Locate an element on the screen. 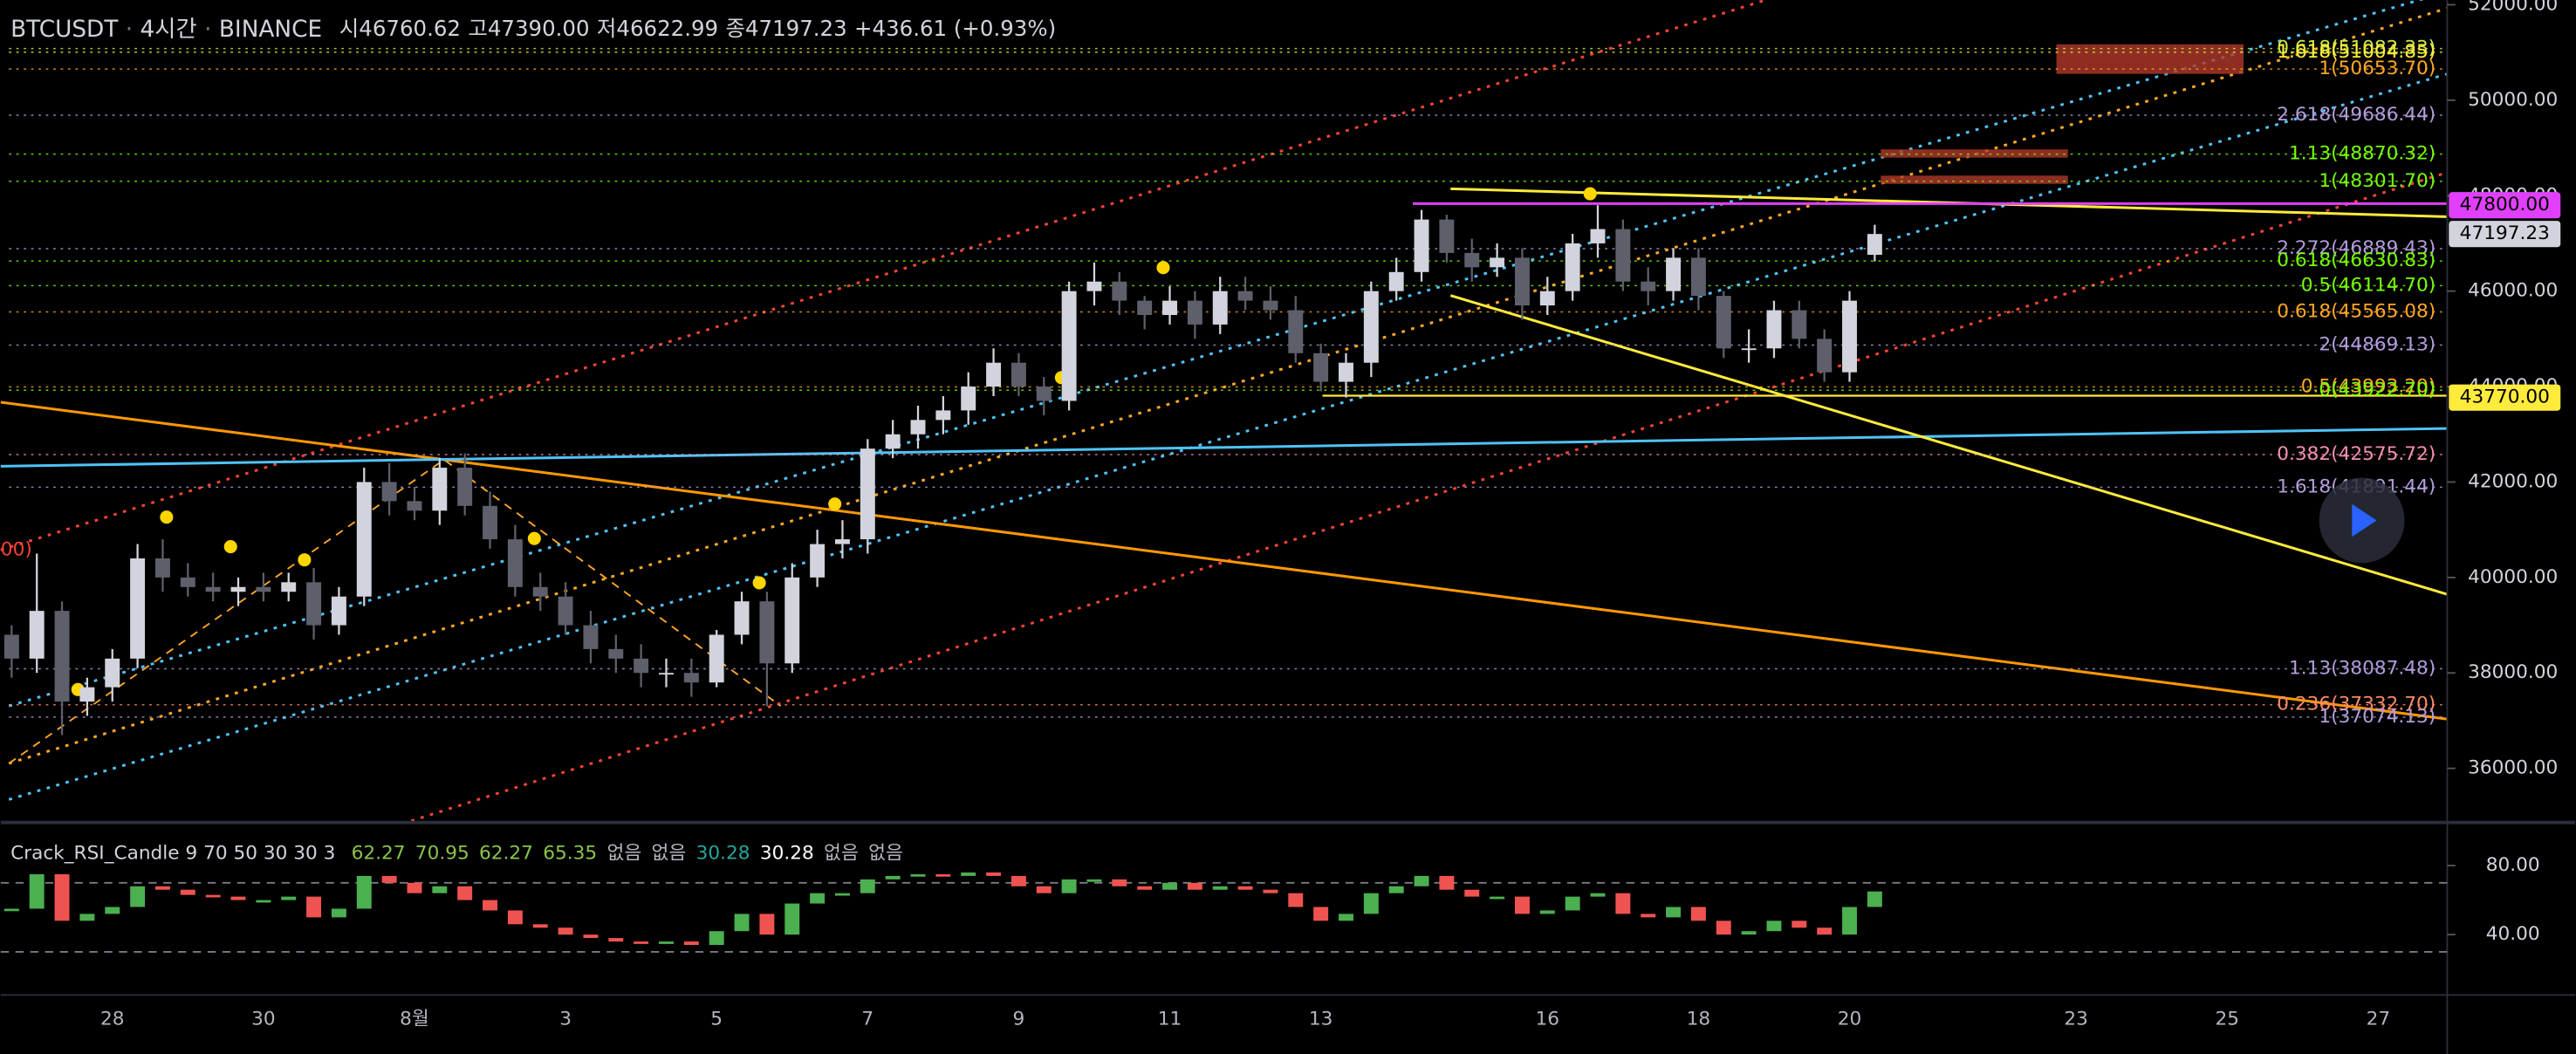  y-tick-label: 46000.00 is located at coordinates (2513, 291).